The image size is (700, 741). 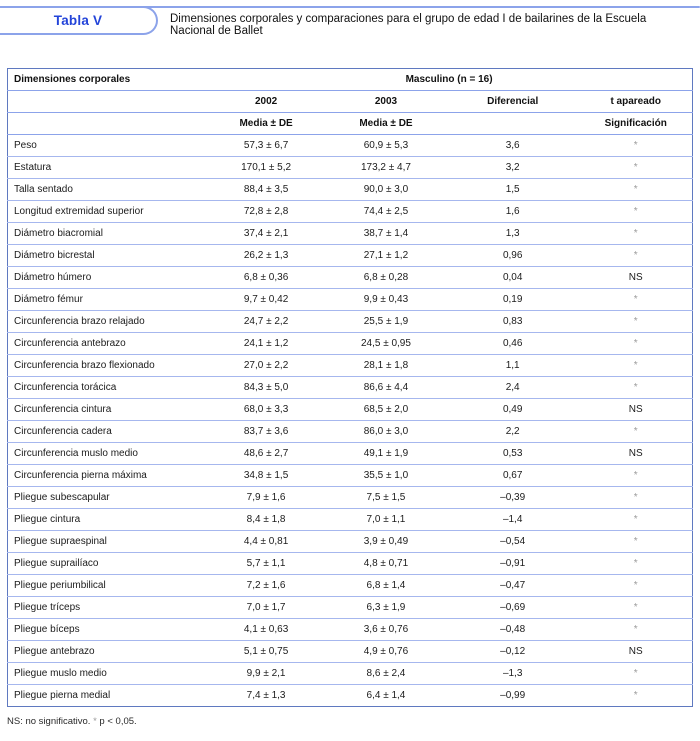 I want to click on table-number-label: Tabla V, so click(x=78, y=20).